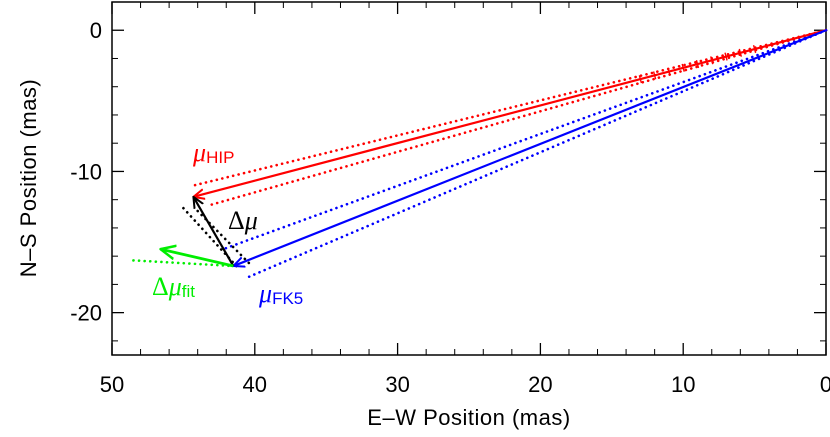  Describe the element at coordinates (183, 263) in the screenshot. I see `dotted-line-fit-extension` at that location.